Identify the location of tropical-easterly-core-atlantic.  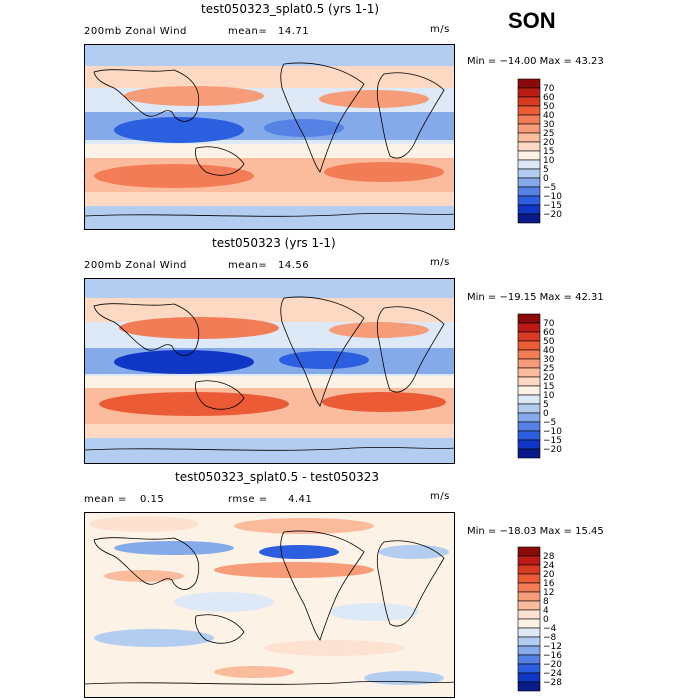
(324, 360).